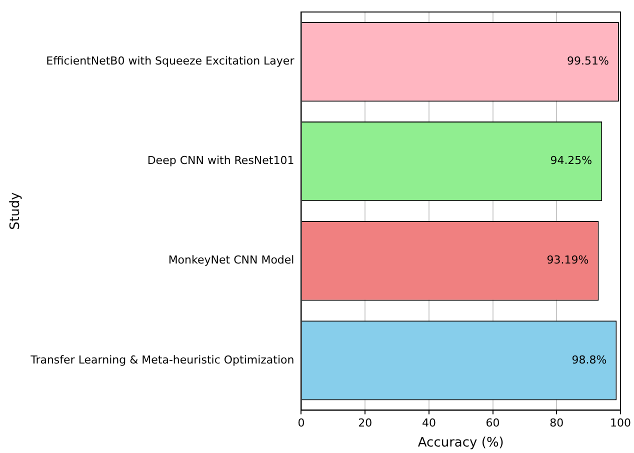 The height and width of the screenshot is (453, 634). Describe the element at coordinates (557, 423) in the screenshot. I see `x-tick-label: 80` at that location.